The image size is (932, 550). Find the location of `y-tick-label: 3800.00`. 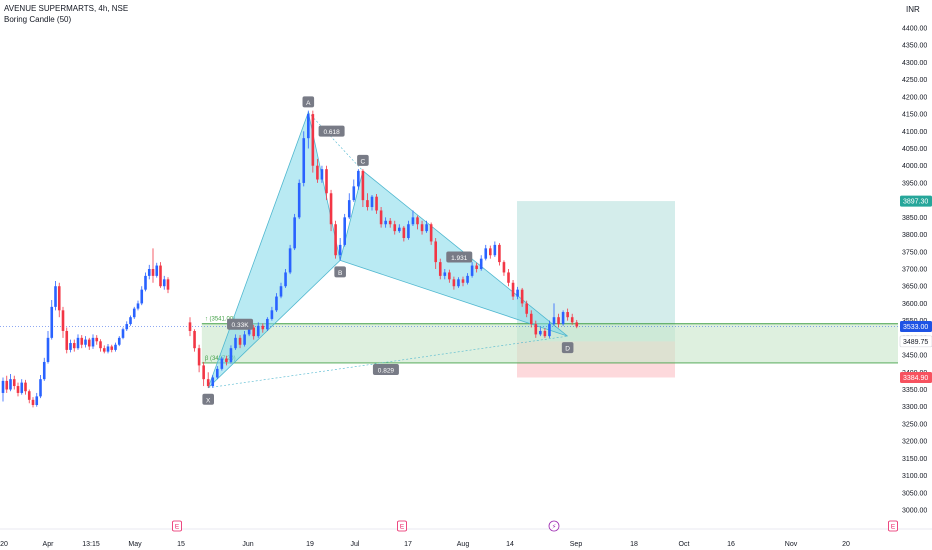

y-tick-label: 3800.00 is located at coordinates (914, 235).